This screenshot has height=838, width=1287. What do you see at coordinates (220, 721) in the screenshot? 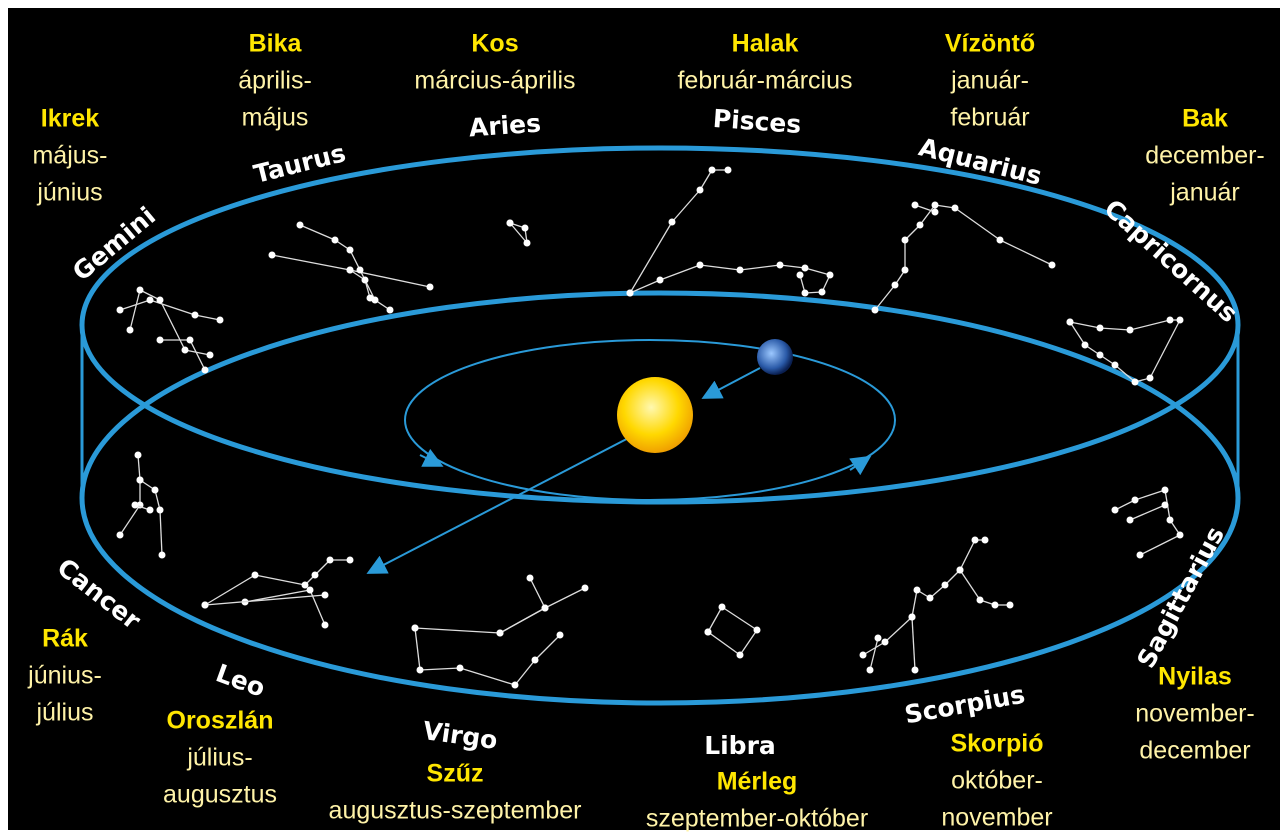
I see `sign-name: Oroszlán` at bounding box center [220, 721].